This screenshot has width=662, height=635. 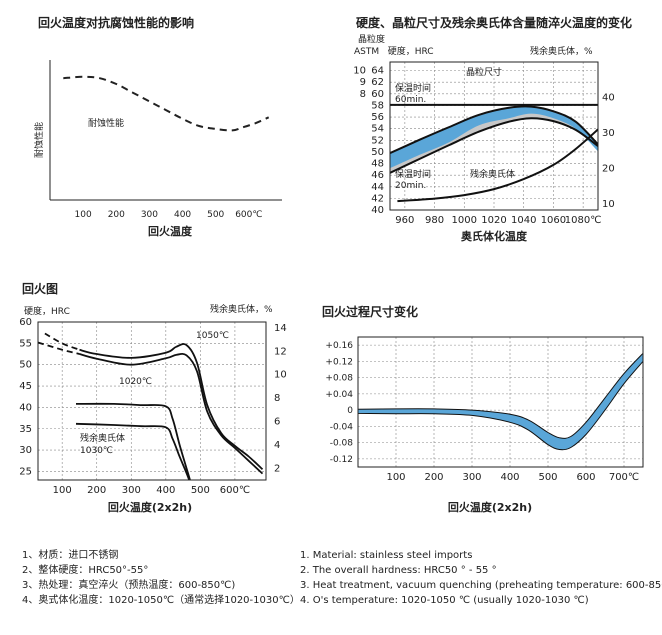 I want to click on chart3-x-tick-label: 600℃, so click(x=235, y=490).